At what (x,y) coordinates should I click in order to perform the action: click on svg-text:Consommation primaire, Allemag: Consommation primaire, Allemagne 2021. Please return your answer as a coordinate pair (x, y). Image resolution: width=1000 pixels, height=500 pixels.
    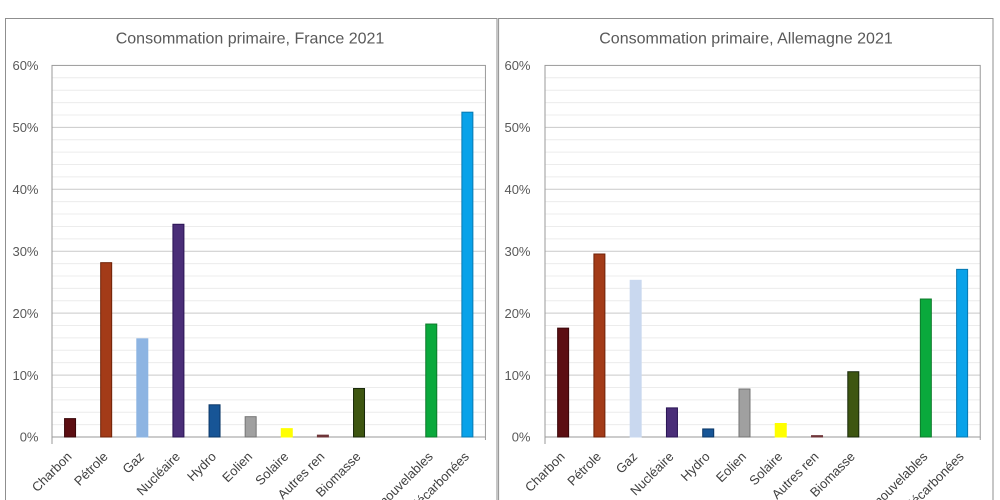
    Looking at the image, I should click on (746, 39).